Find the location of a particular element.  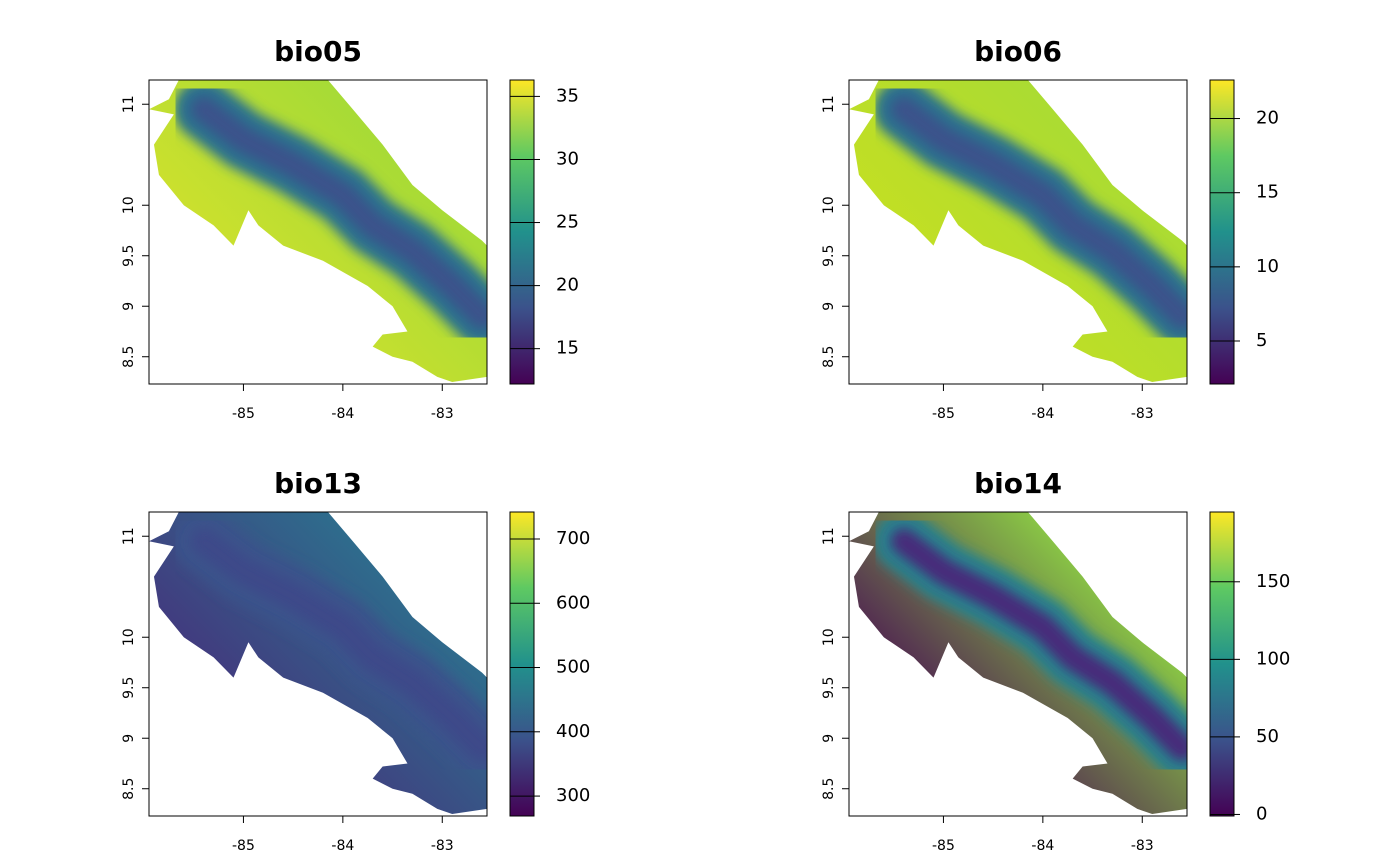

map-title: bio14 is located at coordinates (1018, 483).